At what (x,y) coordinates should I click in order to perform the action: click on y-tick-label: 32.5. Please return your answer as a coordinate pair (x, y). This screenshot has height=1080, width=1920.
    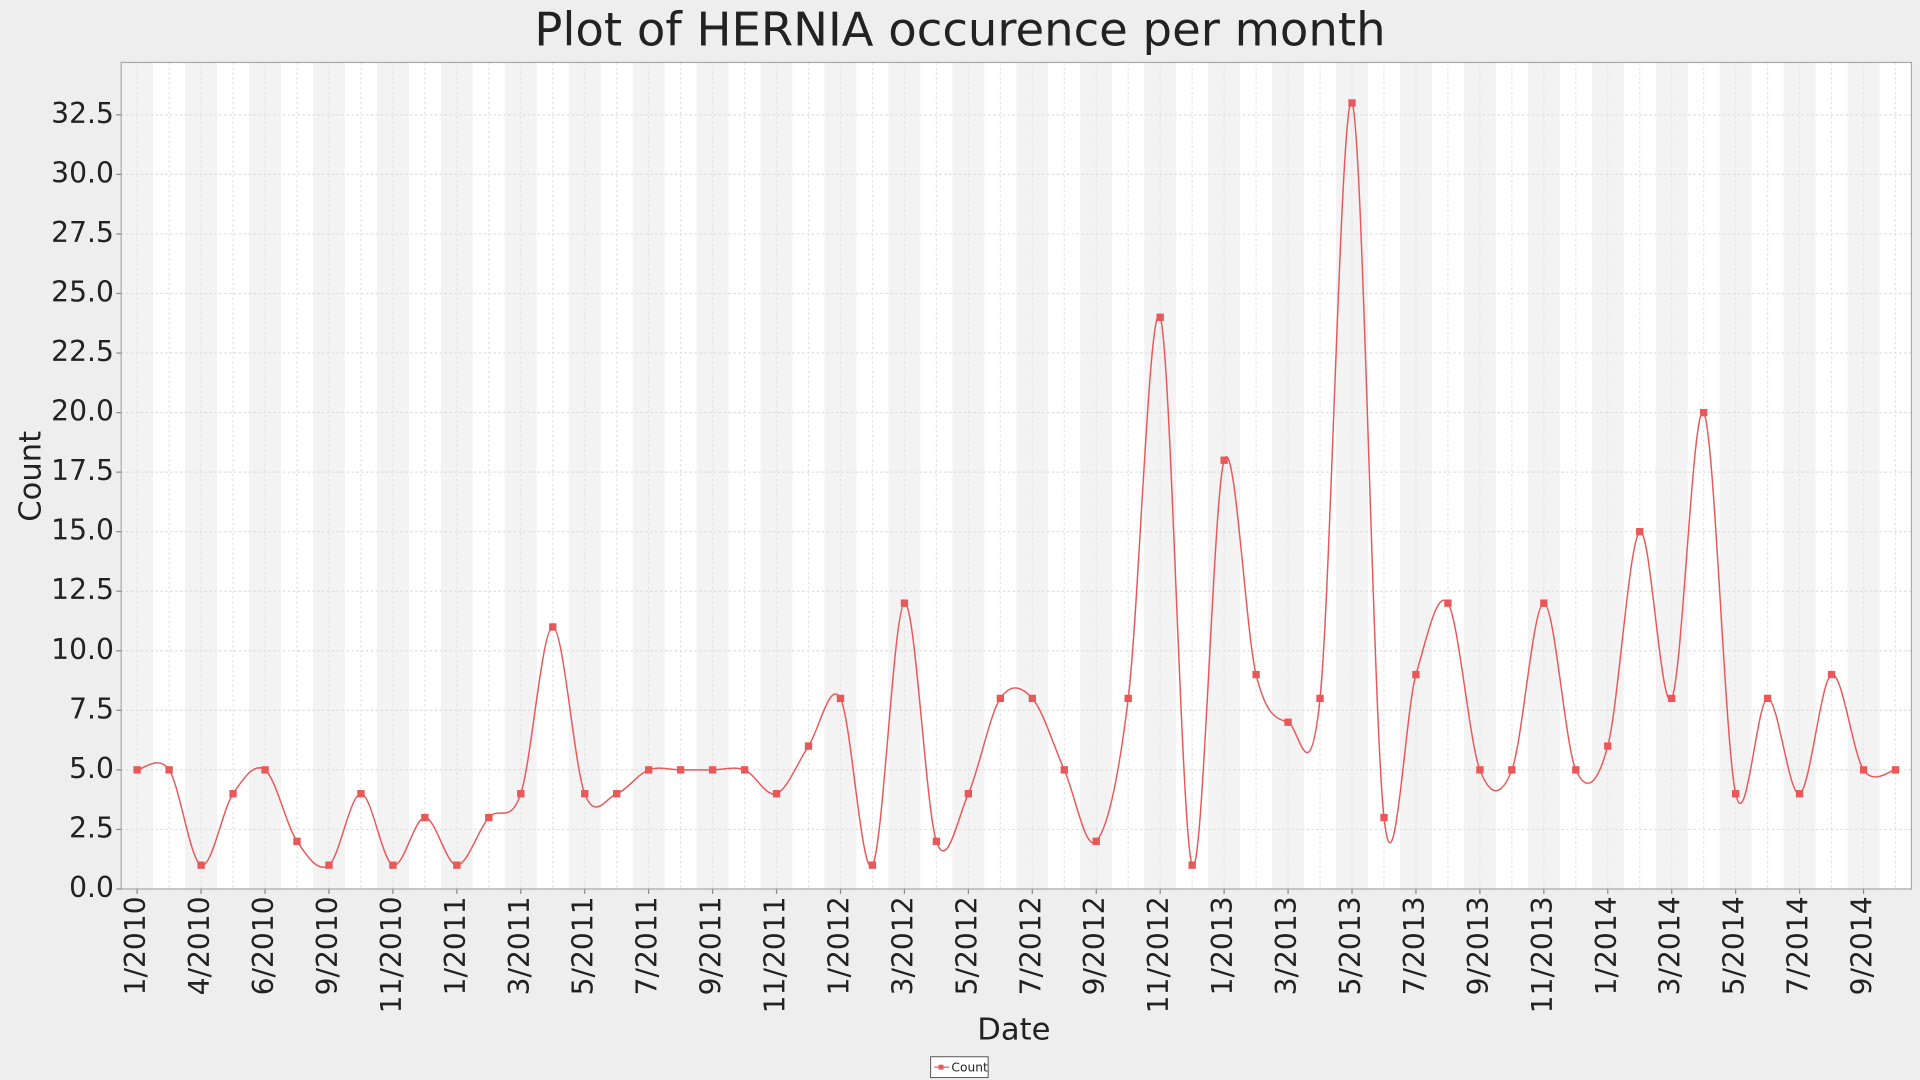
    Looking at the image, I should click on (82, 113).